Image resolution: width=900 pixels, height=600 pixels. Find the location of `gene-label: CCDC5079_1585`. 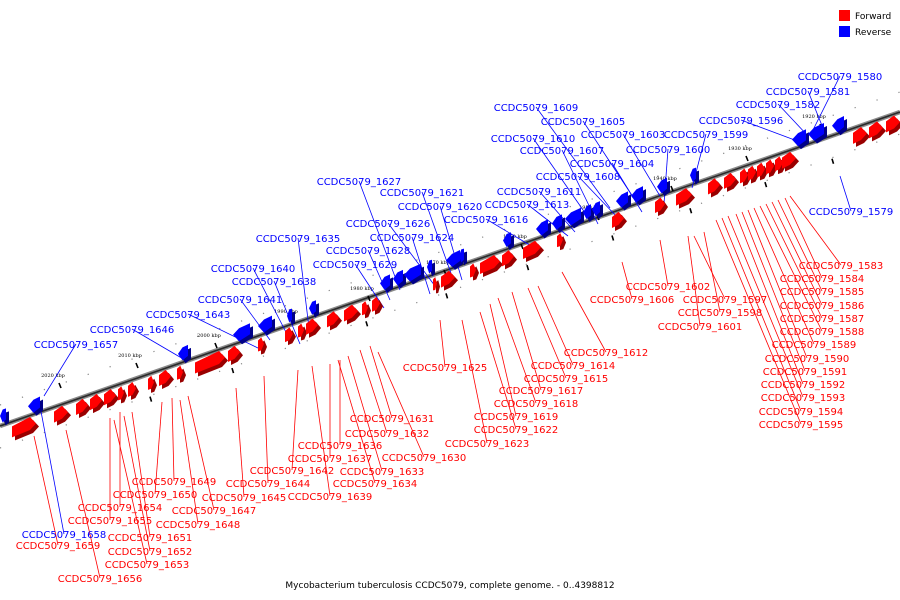

gene-label: CCDC5079_1585 is located at coordinates (822, 292).